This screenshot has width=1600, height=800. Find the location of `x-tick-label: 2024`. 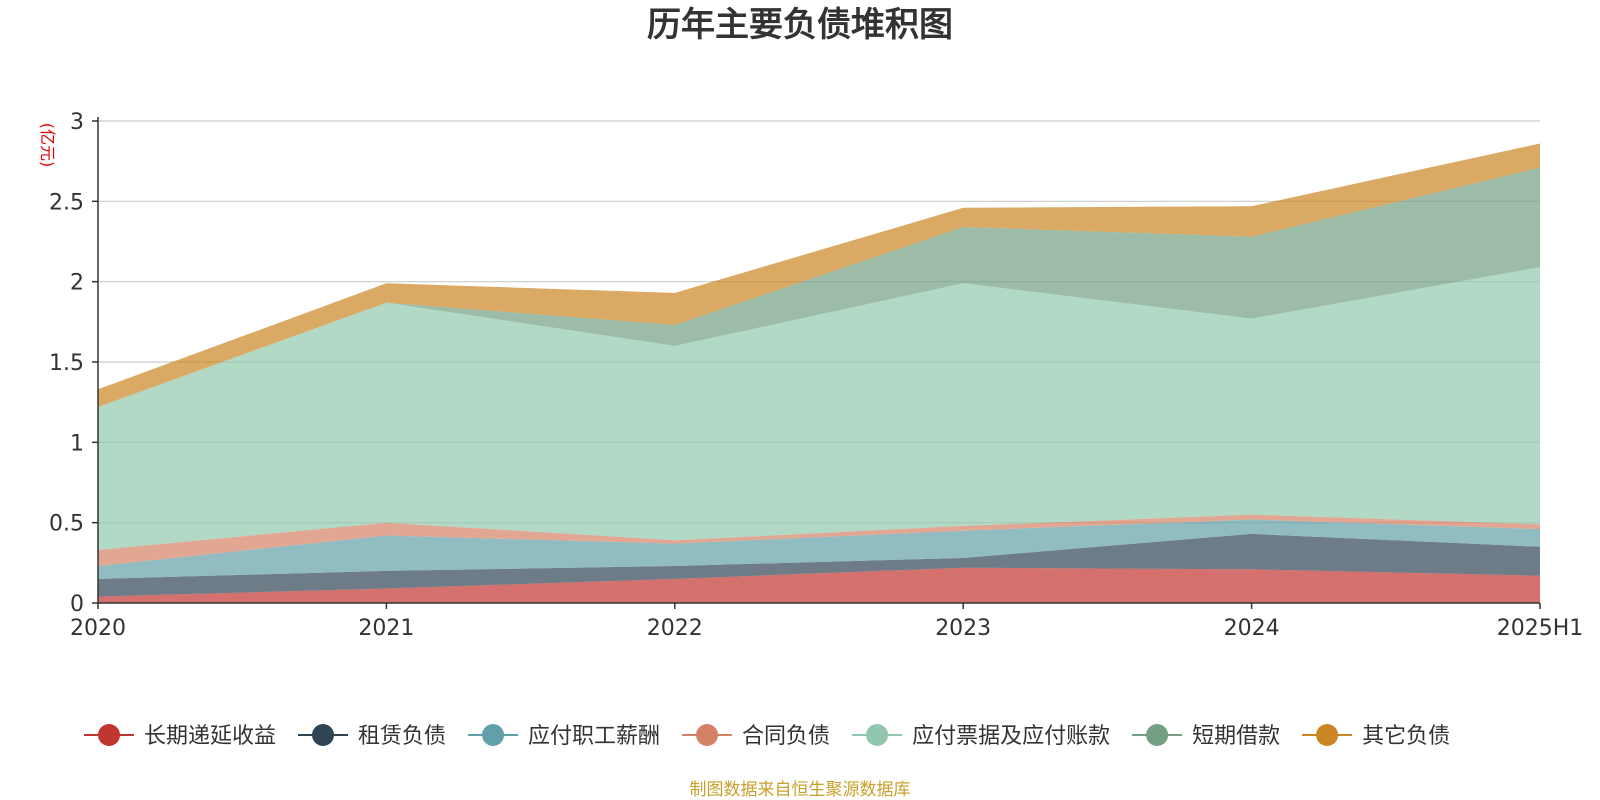

x-tick-label: 2024 is located at coordinates (1252, 628).